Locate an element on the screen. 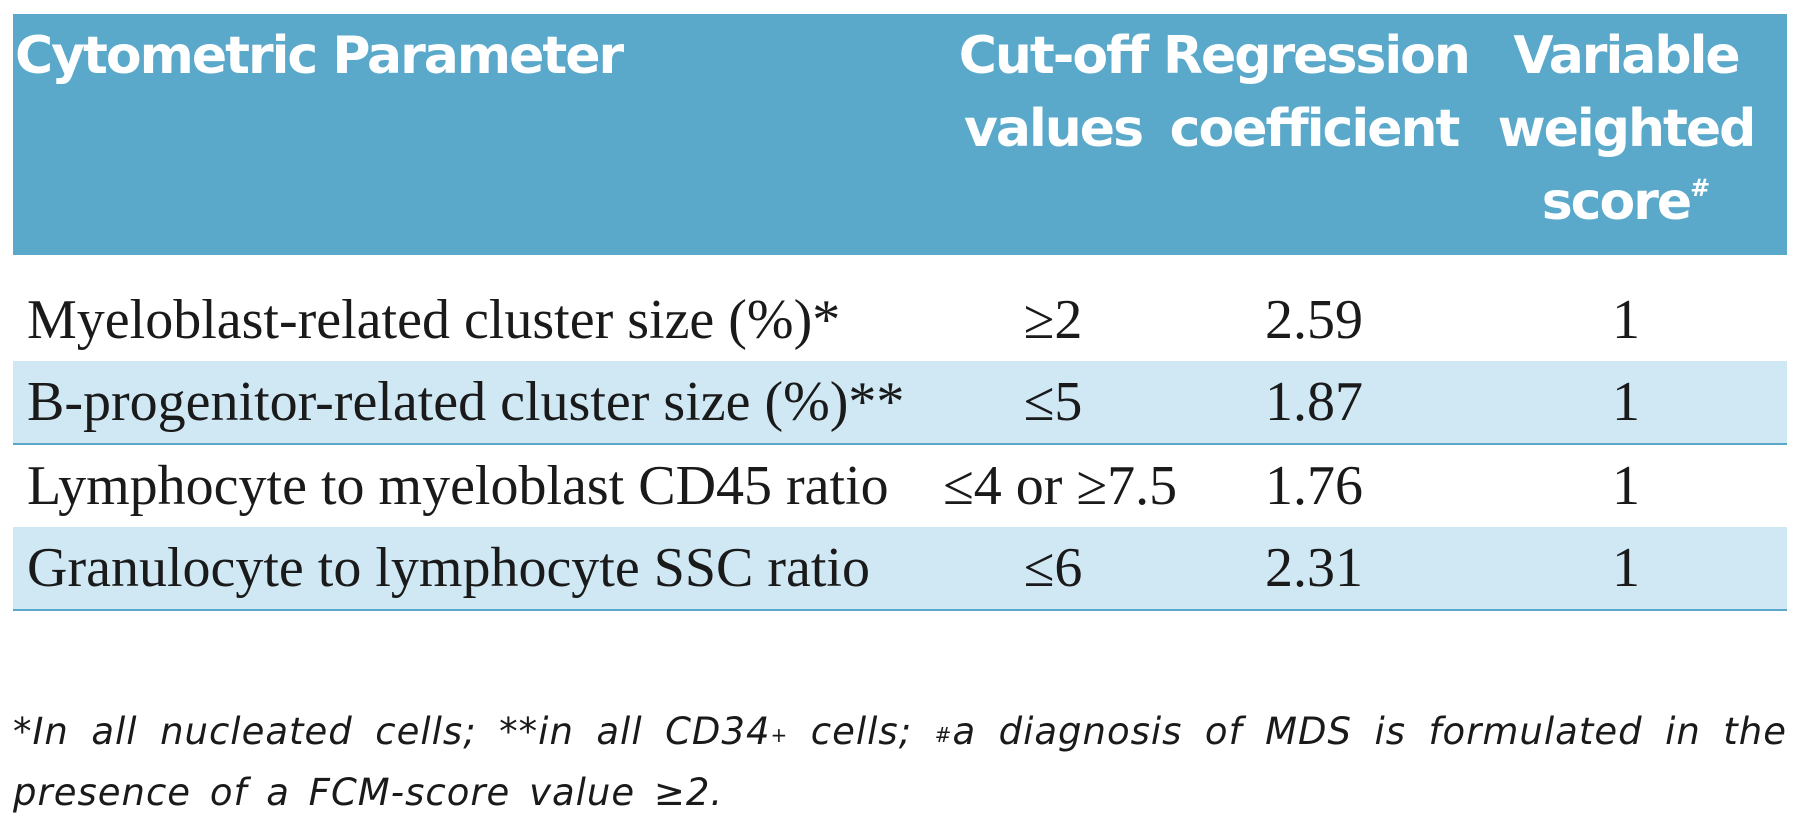  cell-parameter: B-progenitor-related cluster size (%)** is located at coordinates (478, 403).